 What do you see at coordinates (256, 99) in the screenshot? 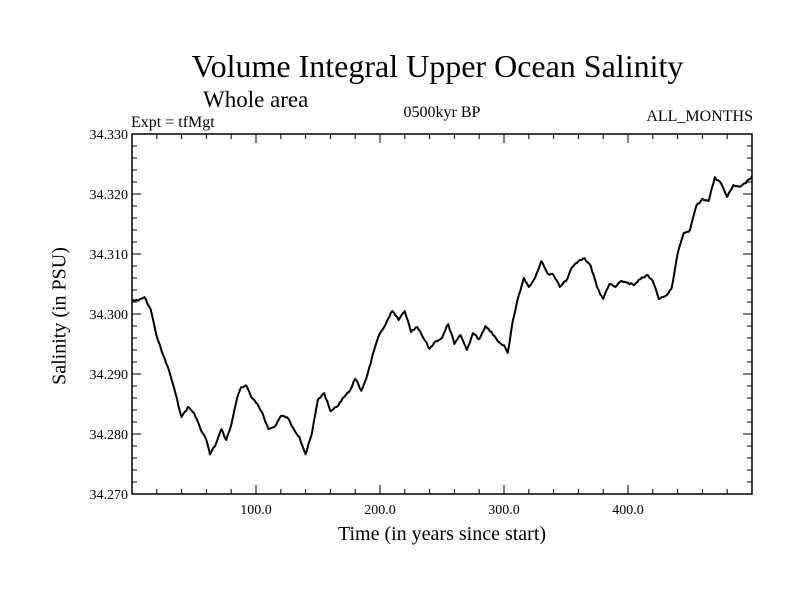
I see `chart-subtitle: Whole area` at bounding box center [256, 99].